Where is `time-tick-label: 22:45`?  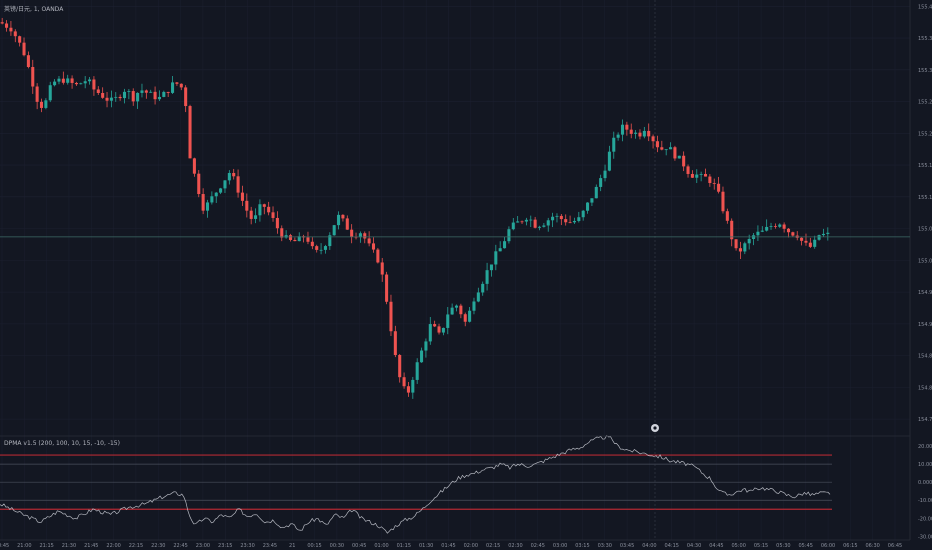 time-tick-label: 22:45 is located at coordinates (180, 546).